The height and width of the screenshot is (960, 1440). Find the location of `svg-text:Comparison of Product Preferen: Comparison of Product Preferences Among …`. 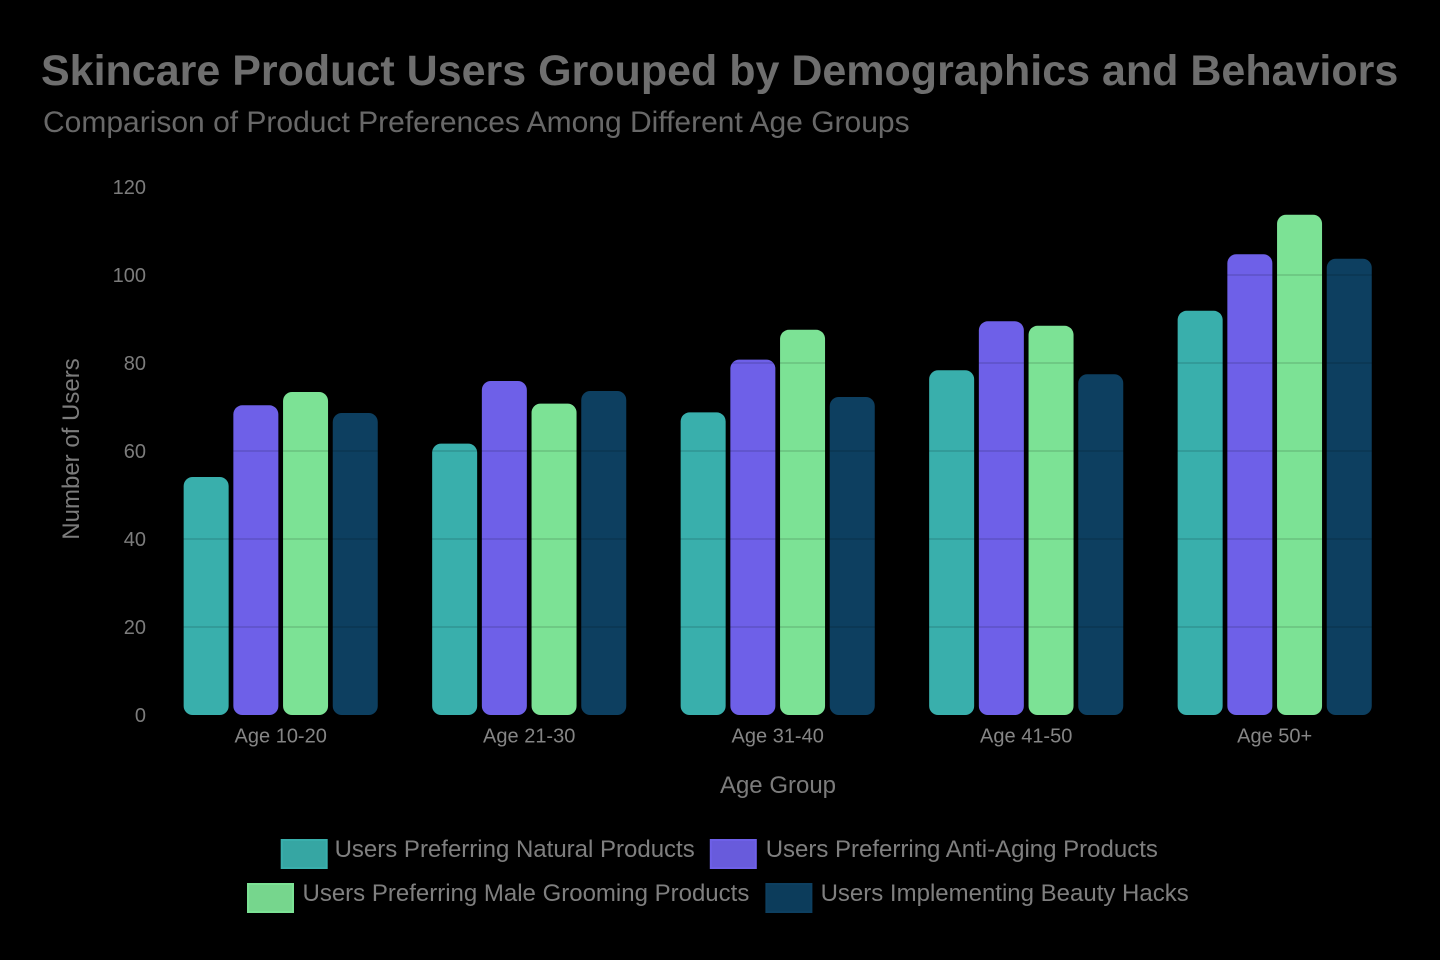

svg-text:Comparison of Product Preferen: Comparison of Product Preferences Among … is located at coordinates (476, 122).